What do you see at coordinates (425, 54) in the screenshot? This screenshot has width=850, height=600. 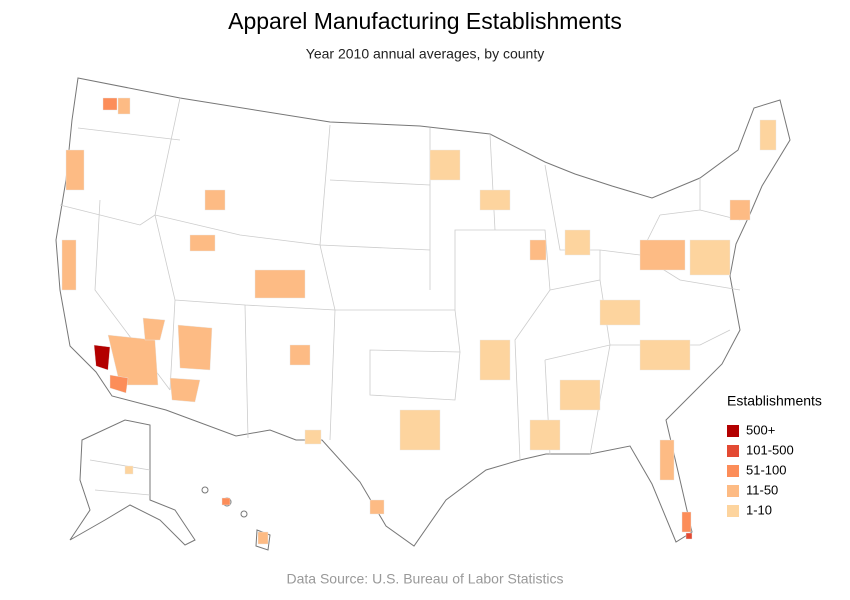 I see `subtitle: Year 2010 annual averages, by county` at bounding box center [425, 54].